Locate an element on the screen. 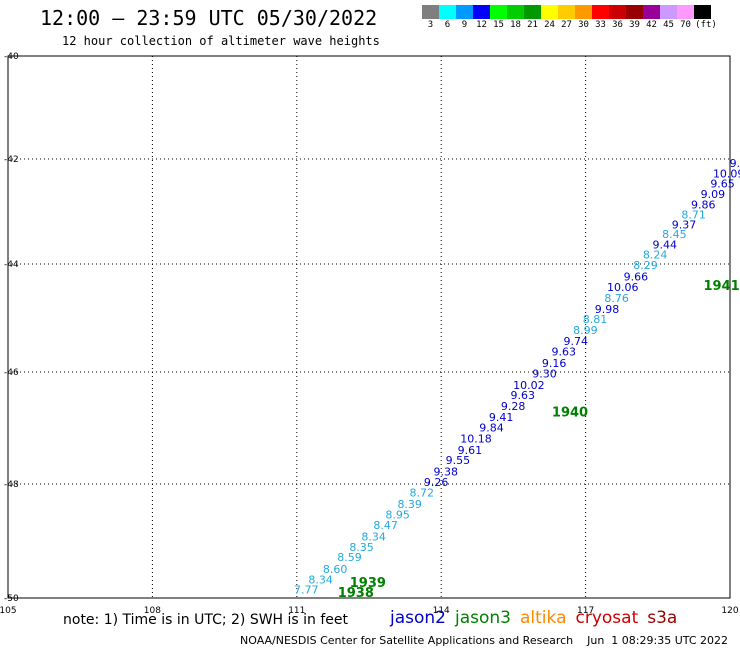  color-scale-label: 24 is located at coordinates (549, 25).